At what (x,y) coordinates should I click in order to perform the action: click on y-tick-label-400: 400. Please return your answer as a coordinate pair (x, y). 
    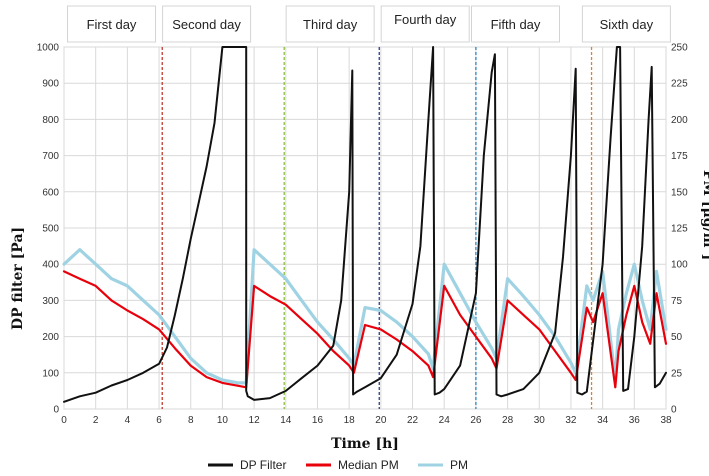
    Looking at the image, I should click on (50, 265).